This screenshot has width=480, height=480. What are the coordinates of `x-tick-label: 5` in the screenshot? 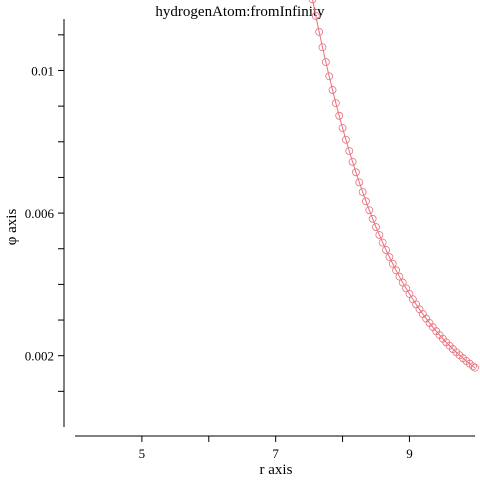 It's located at (142, 453).